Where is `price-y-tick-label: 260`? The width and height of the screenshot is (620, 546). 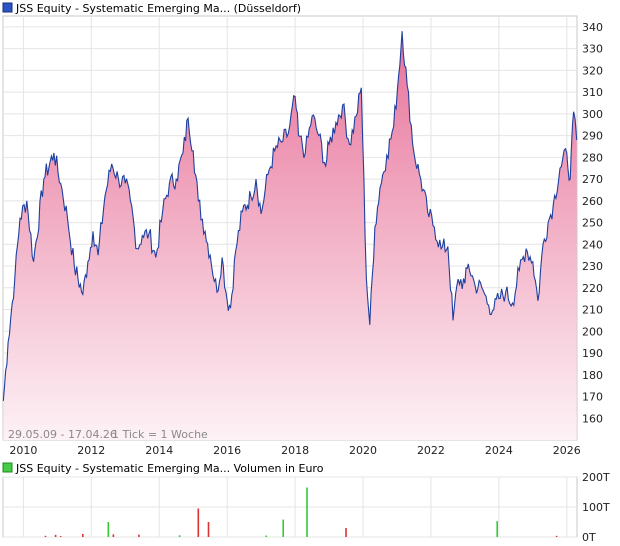 price-y-tick-label: 260 is located at coordinates (592, 201).